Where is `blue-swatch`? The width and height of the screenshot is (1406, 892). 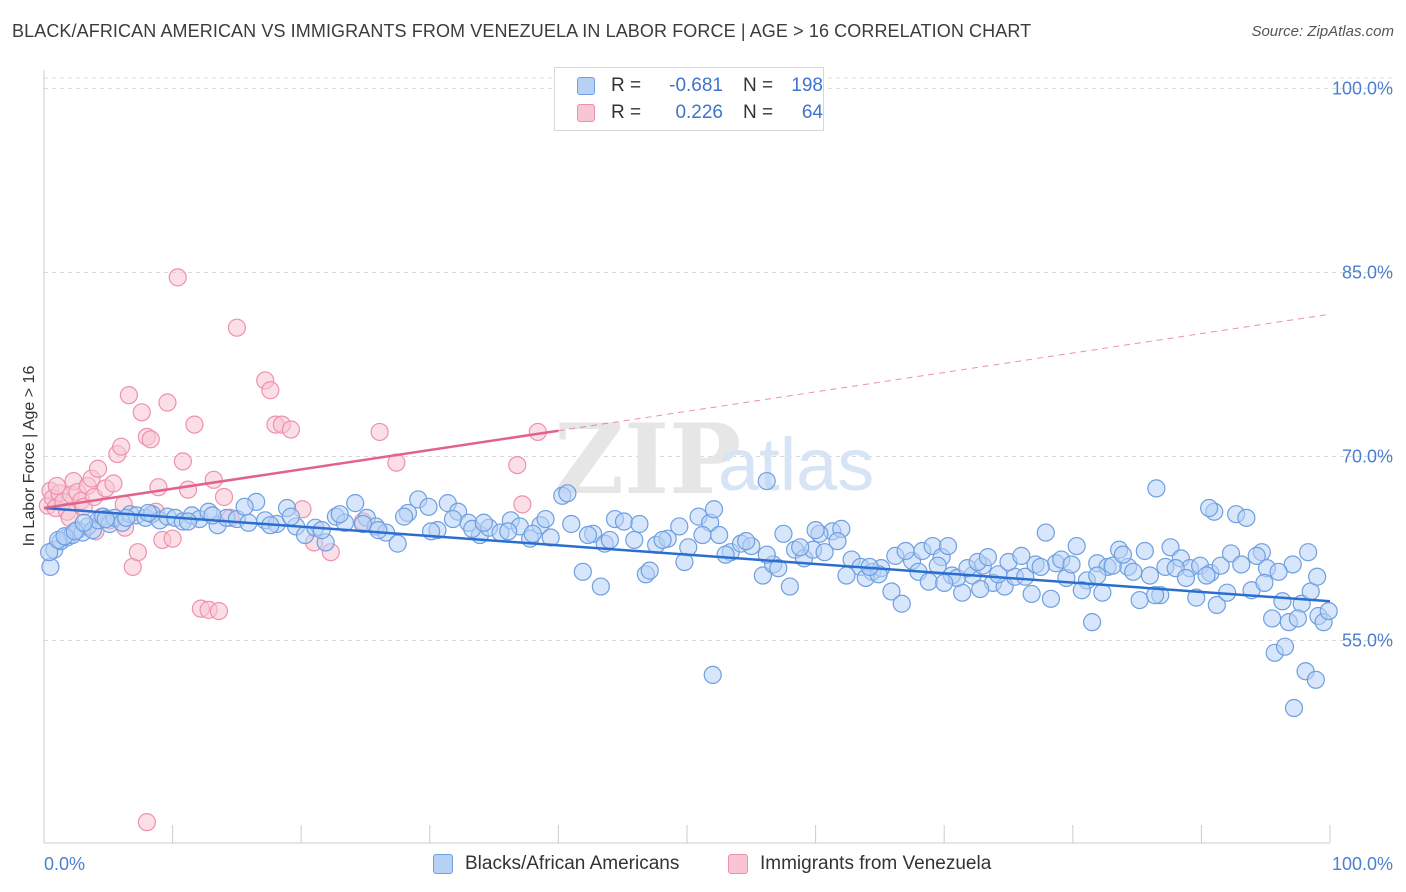
blue-swatch is located at coordinates (586, 86).